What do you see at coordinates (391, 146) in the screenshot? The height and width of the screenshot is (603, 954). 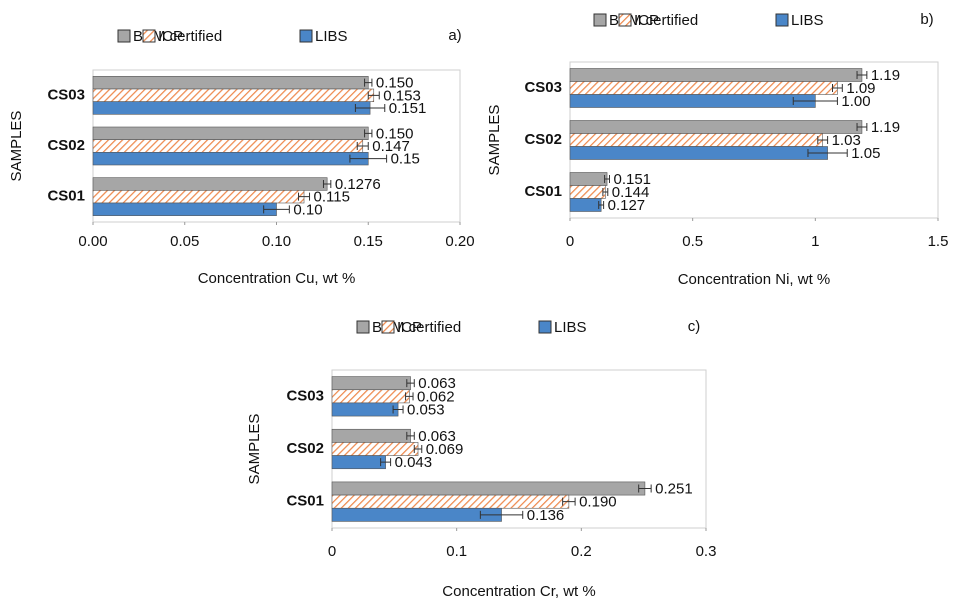 I see `value-label: 0.147` at bounding box center [391, 146].